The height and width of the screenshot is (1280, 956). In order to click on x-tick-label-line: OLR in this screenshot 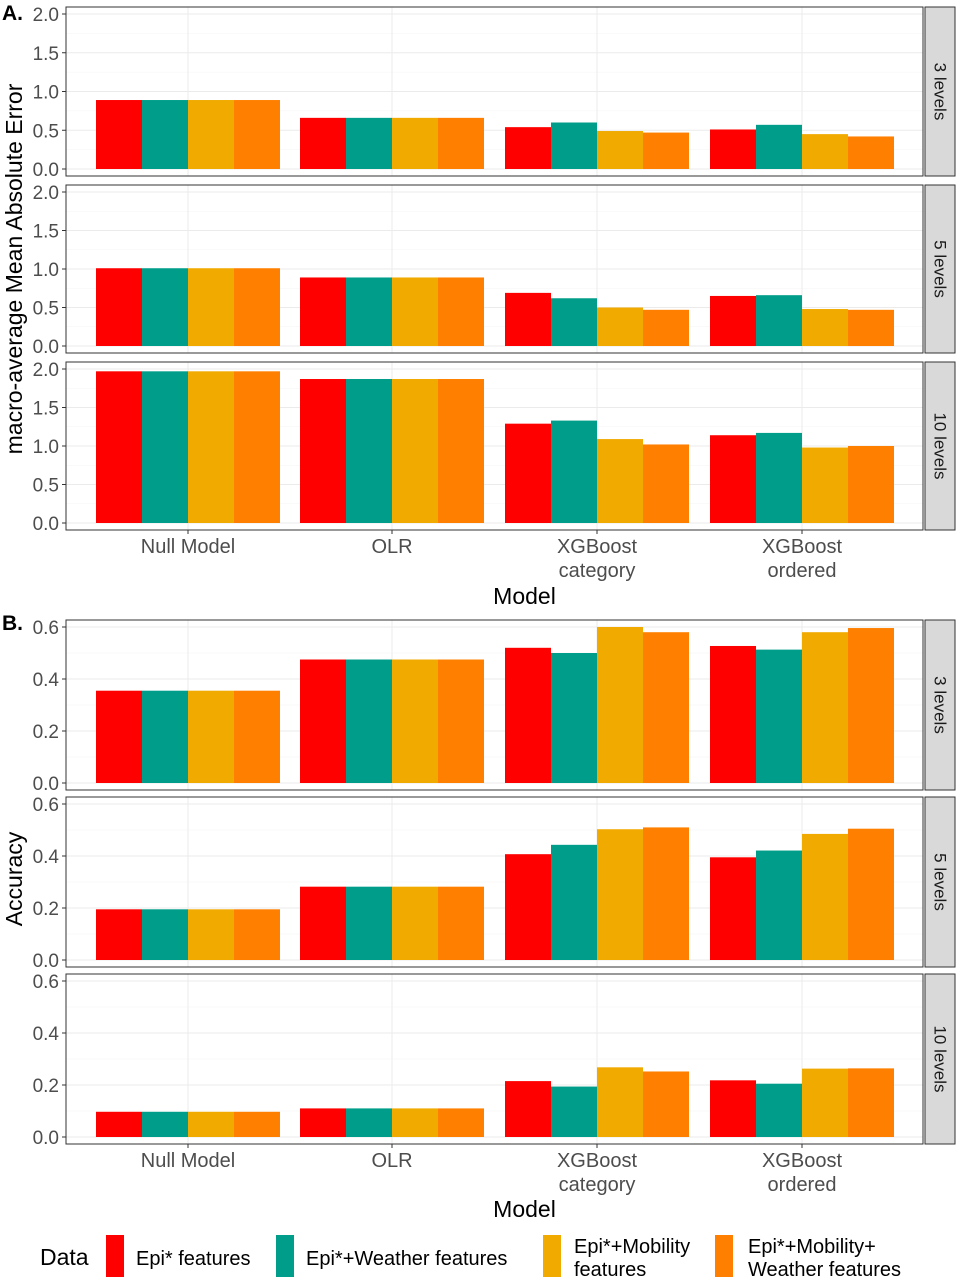, I will do `click(391, 1161)`.